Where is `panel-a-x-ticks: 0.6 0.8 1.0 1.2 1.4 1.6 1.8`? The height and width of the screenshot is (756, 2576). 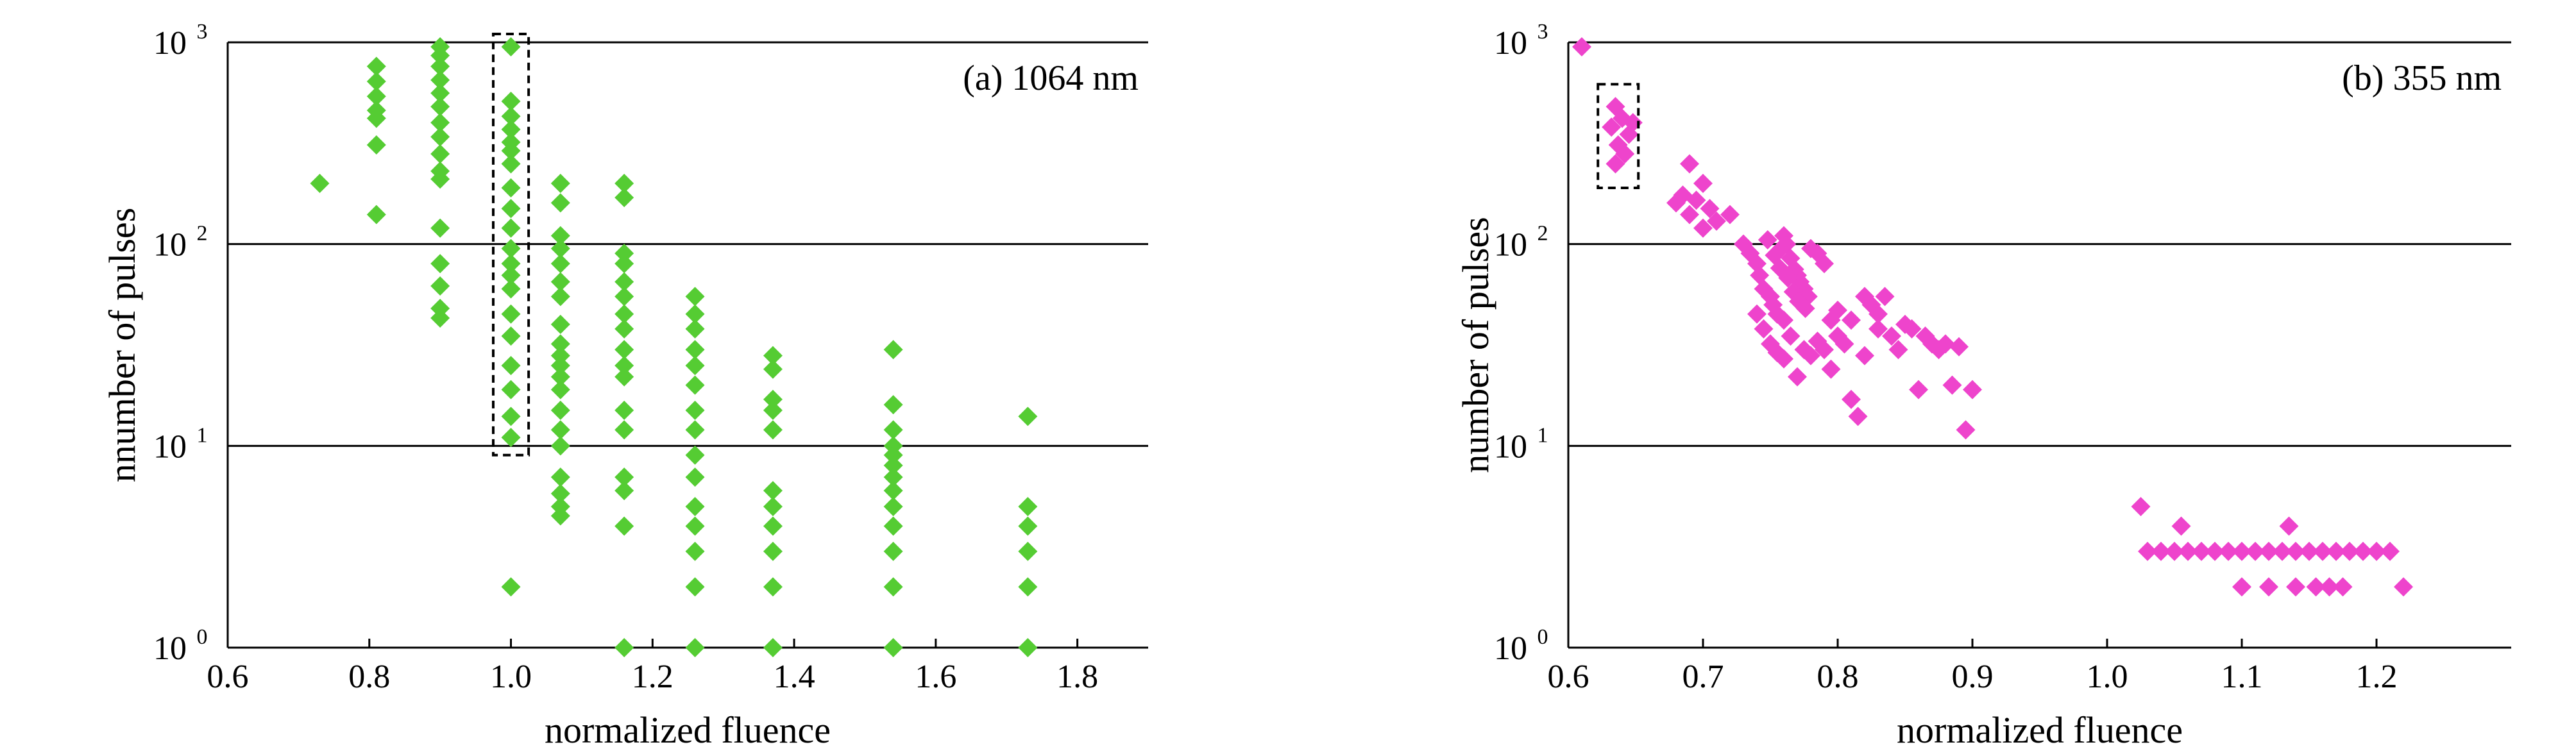 panel-a-x-ticks: 0.6 0.8 1.0 1.2 1.4 1.6 1.8 is located at coordinates (652, 667).